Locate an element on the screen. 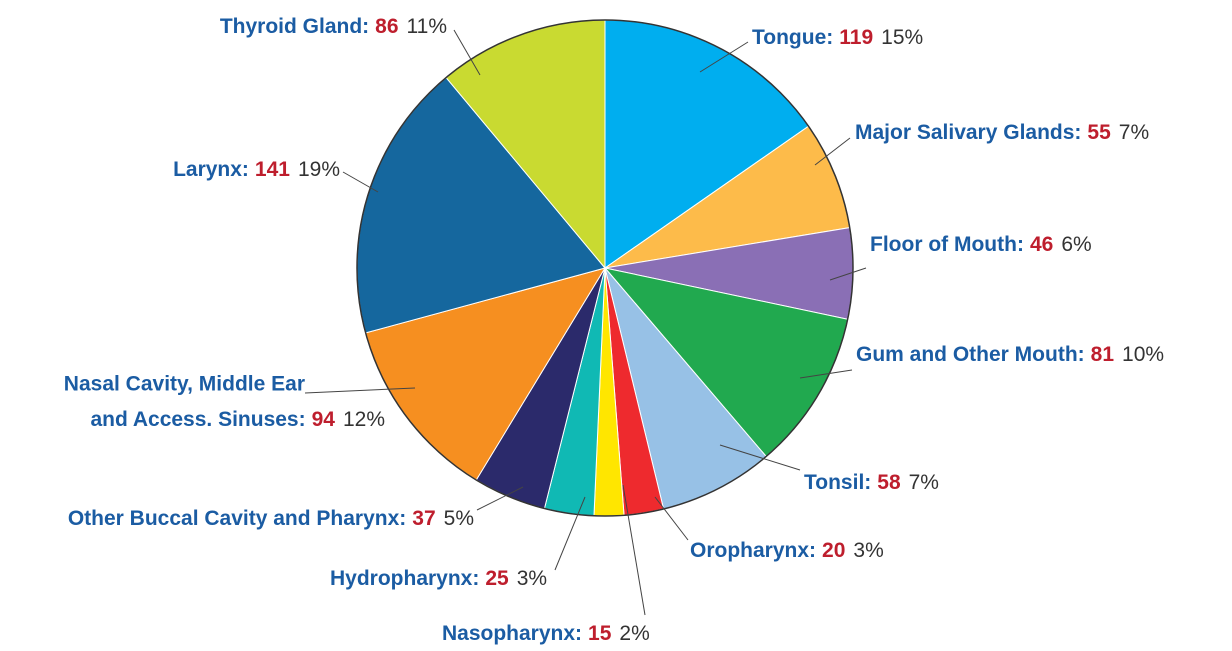 Image resolution: width=1232 pixels, height=651 pixels. category-name: Oropharynx: is located at coordinates (753, 550).